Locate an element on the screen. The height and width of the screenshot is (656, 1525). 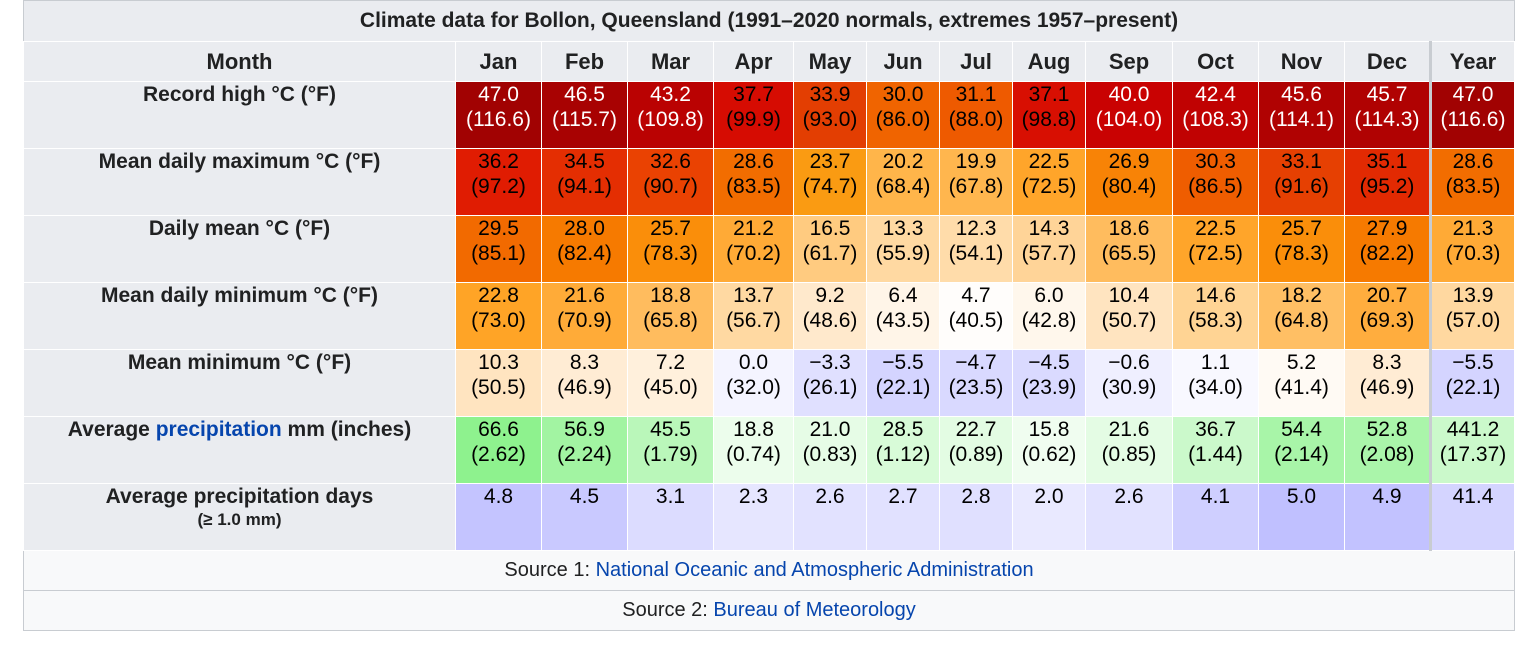
imperial-value: (99.9) is located at coordinates (753, 119).